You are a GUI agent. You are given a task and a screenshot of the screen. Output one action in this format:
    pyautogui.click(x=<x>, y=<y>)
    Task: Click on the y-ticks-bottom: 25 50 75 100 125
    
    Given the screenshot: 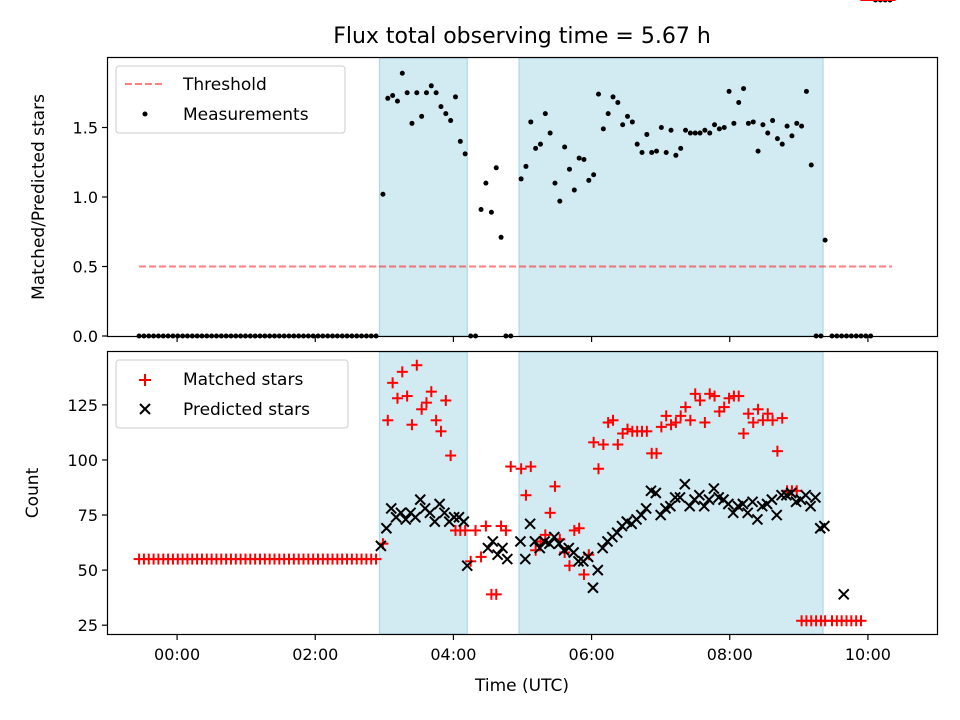 What is the action you would take?
    pyautogui.click(x=87, y=515)
    